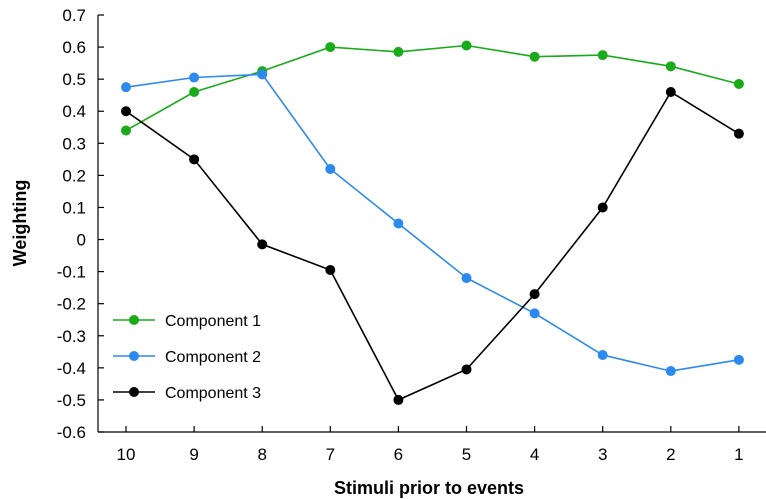 The height and width of the screenshot is (499, 766). I want to click on y-tick-label: -0.5, so click(71, 400).